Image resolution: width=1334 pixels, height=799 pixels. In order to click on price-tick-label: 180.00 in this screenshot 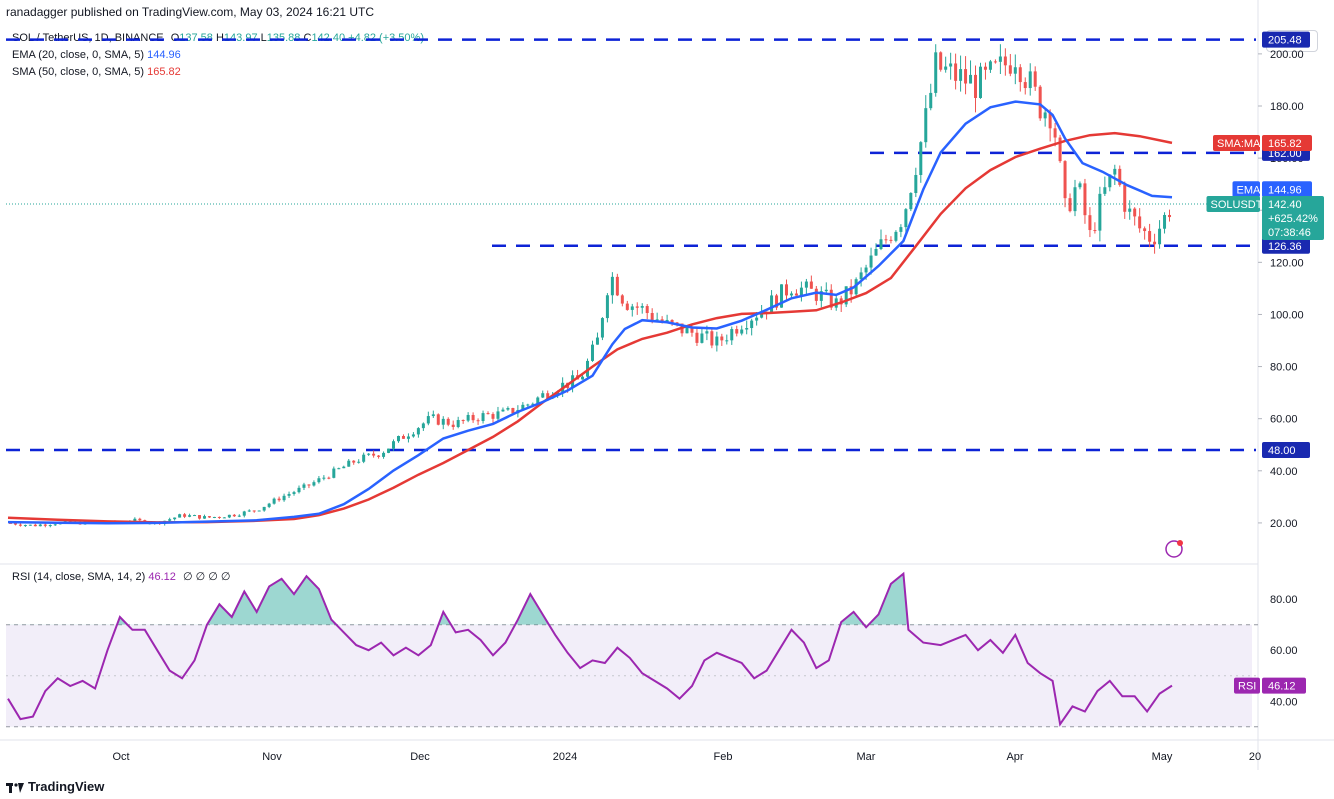, I will do `click(1287, 107)`.